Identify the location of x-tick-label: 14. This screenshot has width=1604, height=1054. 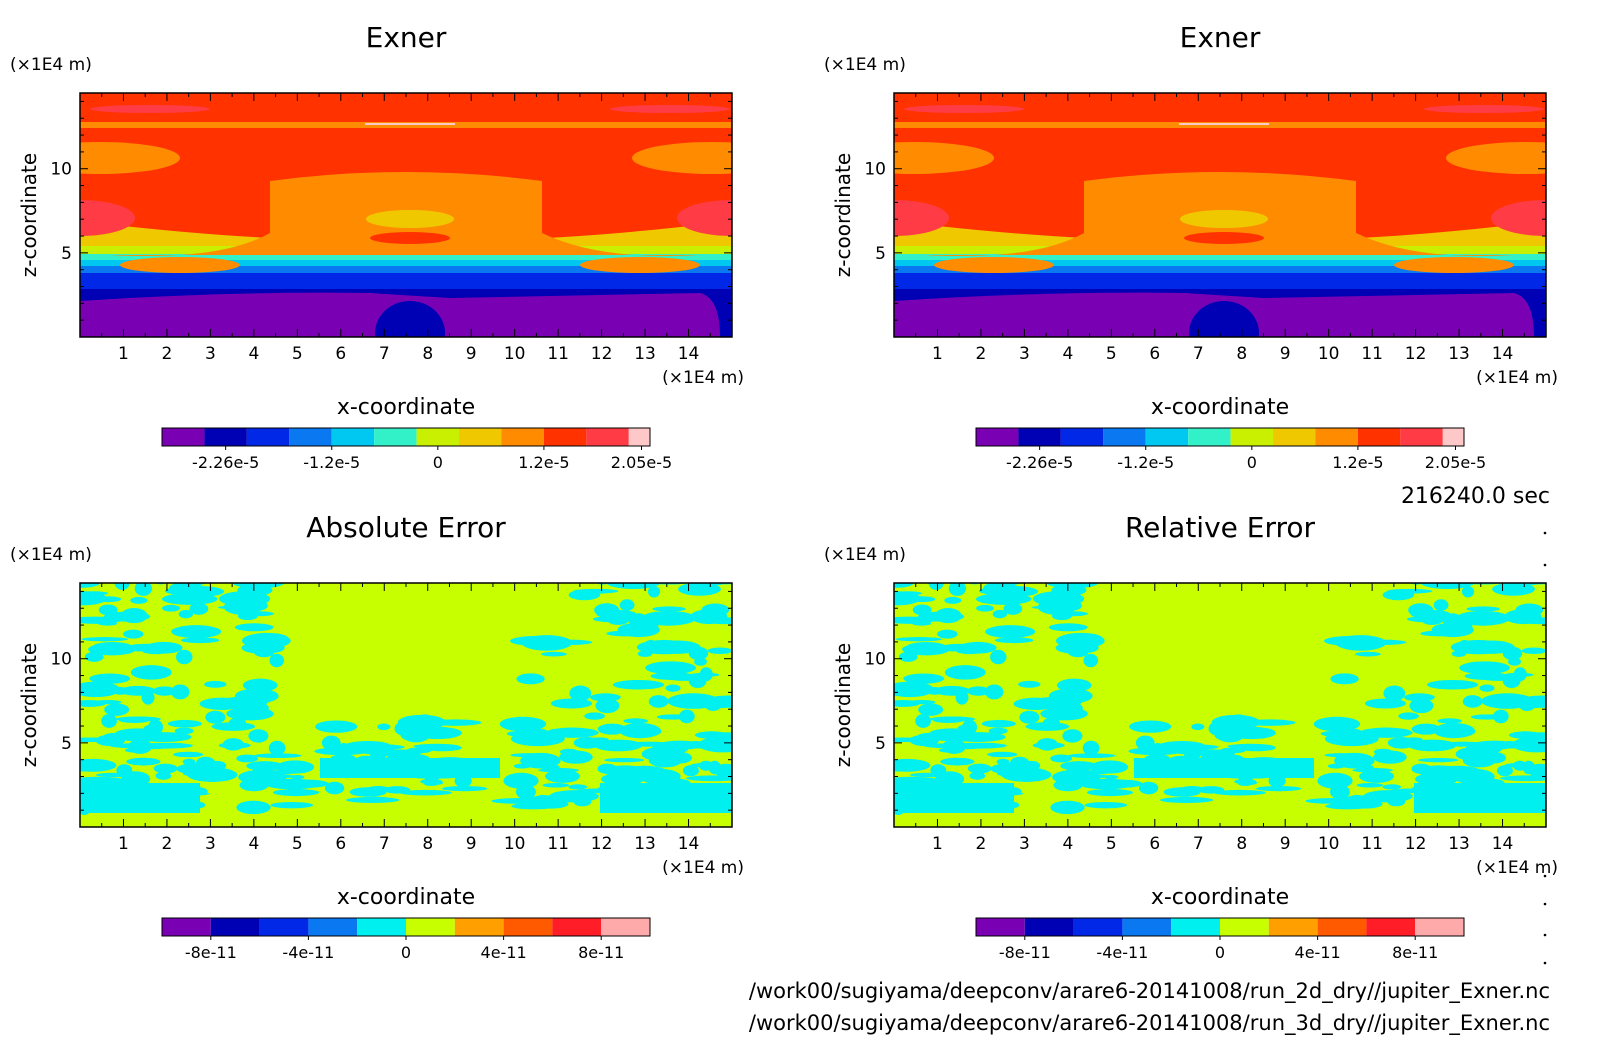
(1503, 354).